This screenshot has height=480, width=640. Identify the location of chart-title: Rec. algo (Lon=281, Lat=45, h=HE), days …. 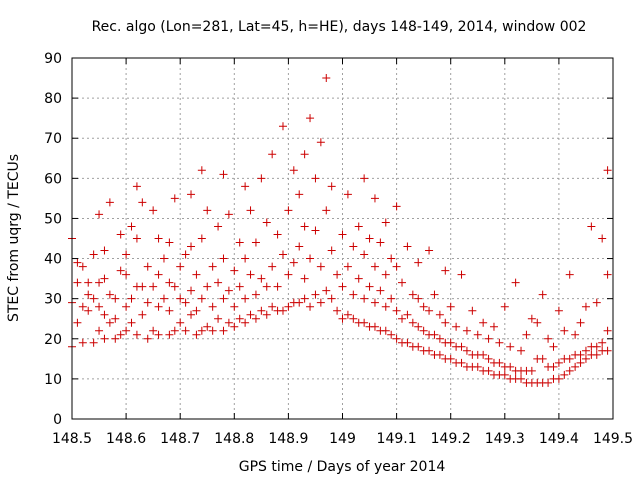
(339, 27).